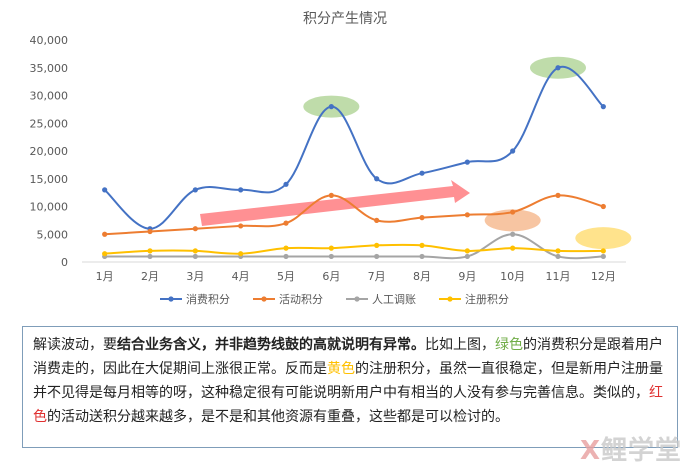 This screenshot has width=690, height=471. I want to click on y-tick-label: 20,000, so click(49, 151).